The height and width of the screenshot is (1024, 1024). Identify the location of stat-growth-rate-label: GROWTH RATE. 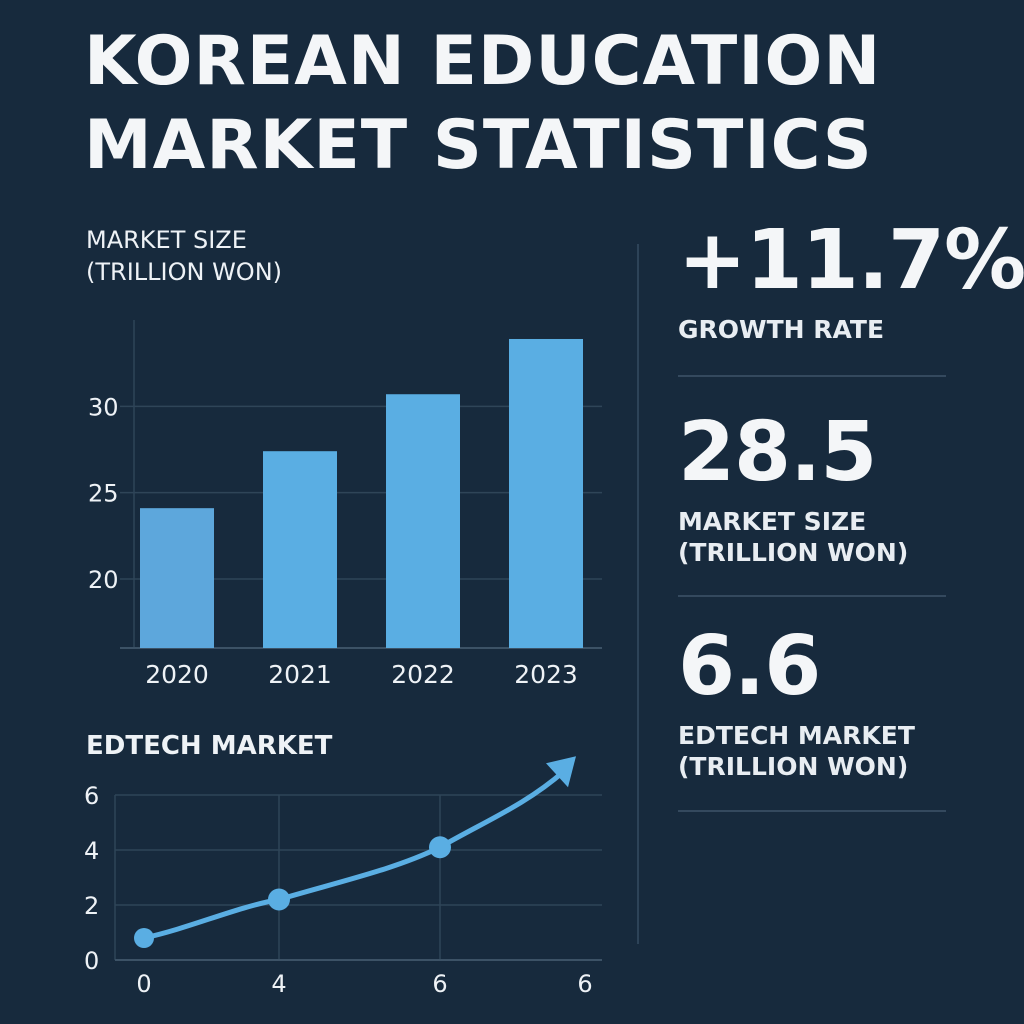
(813, 329).